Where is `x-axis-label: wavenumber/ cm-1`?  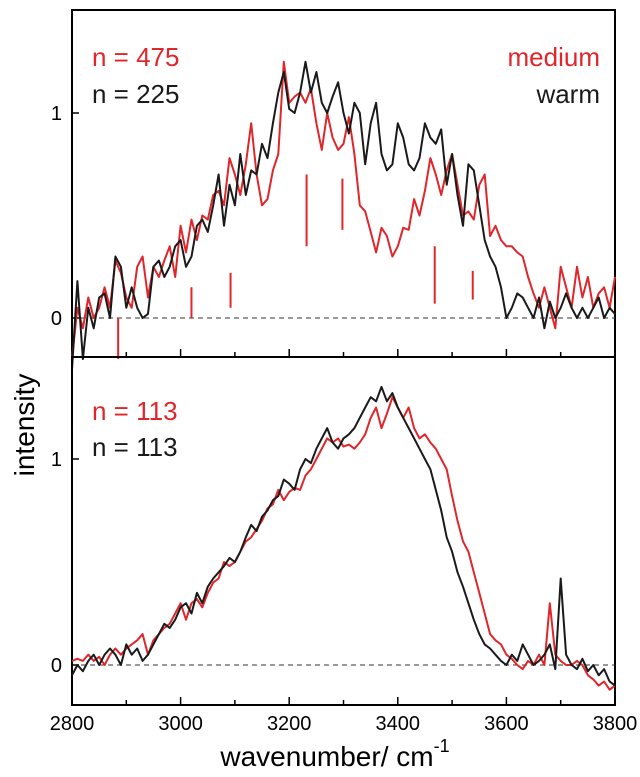 x-axis-label: wavenumber/ cm-1 is located at coordinates (334, 754).